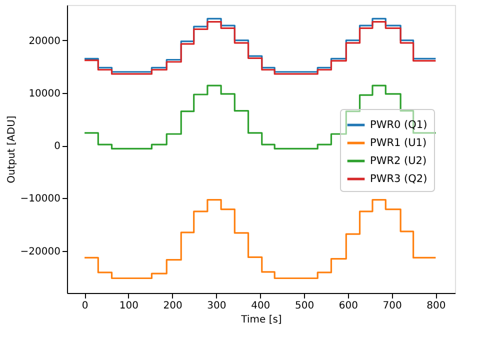 The height and width of the screenshot is (347, 483). Describe the element at coordinates (304, 306) in the screenshot. I see `x-tick-label: 500` at that location.